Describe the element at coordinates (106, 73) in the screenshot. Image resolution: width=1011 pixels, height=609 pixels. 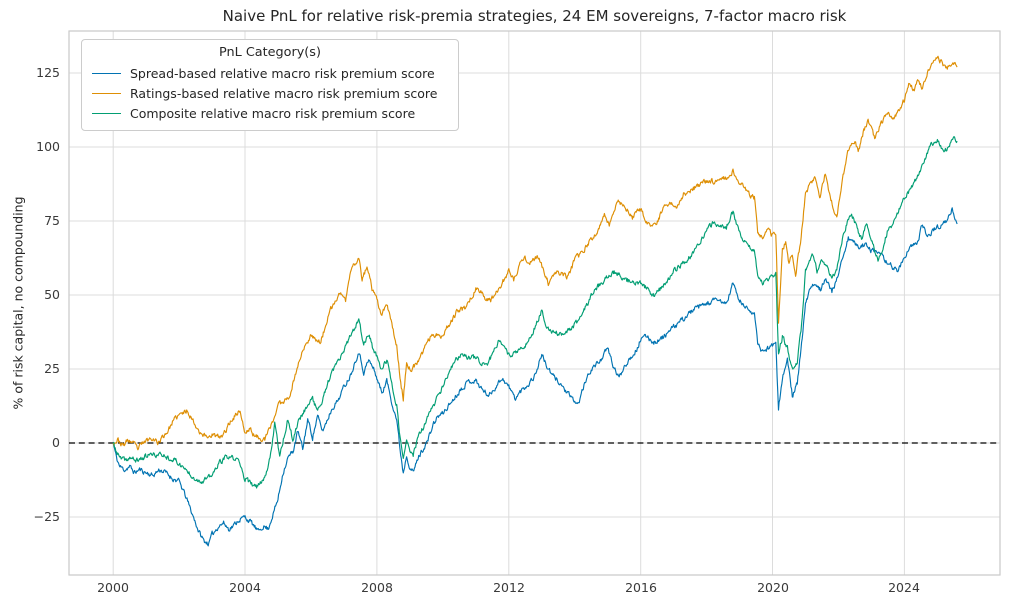
I see `spread-line-swatch-icon` at that location.